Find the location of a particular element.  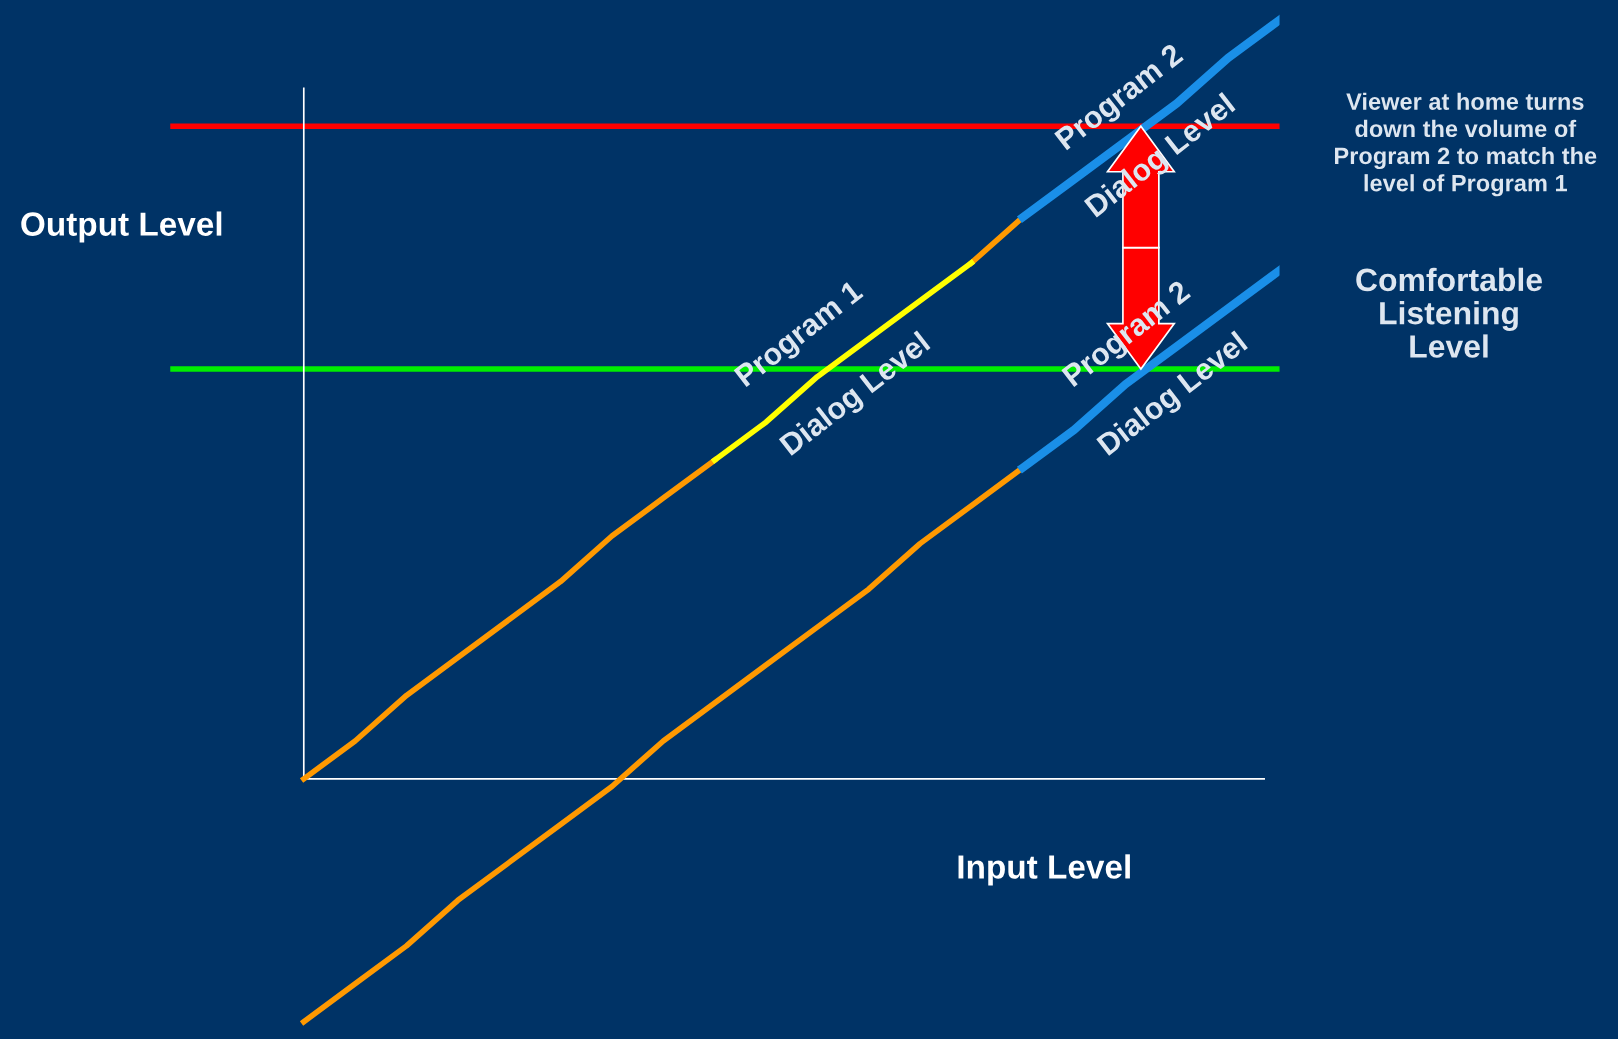

ref-line-label: Comfortable Listening Level is located at coordinates (1449, 312).